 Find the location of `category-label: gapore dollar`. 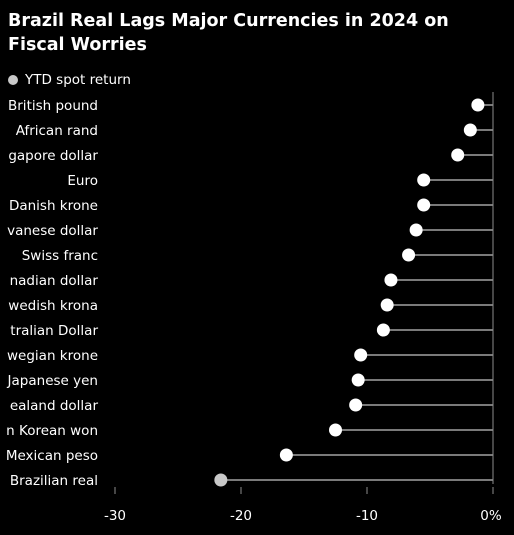

category-label: gapore dollar is located at coordinates (53, 156).